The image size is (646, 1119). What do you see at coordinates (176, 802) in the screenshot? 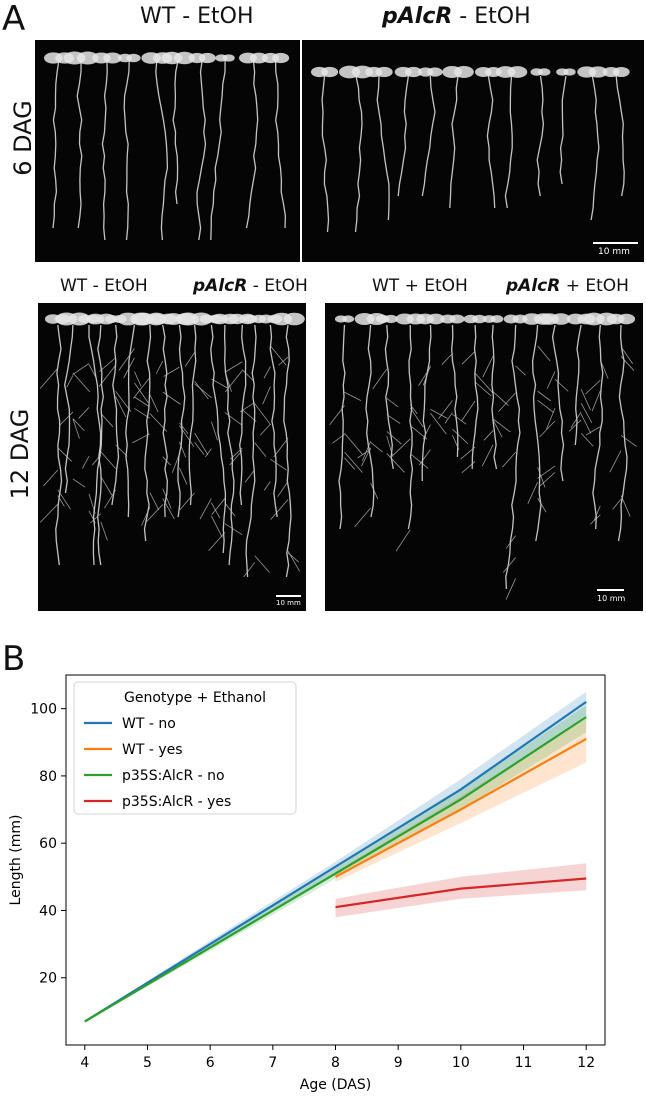
I see `legend-entry-3: p35S:AlcR - yes` at bounding box center [176, 802].